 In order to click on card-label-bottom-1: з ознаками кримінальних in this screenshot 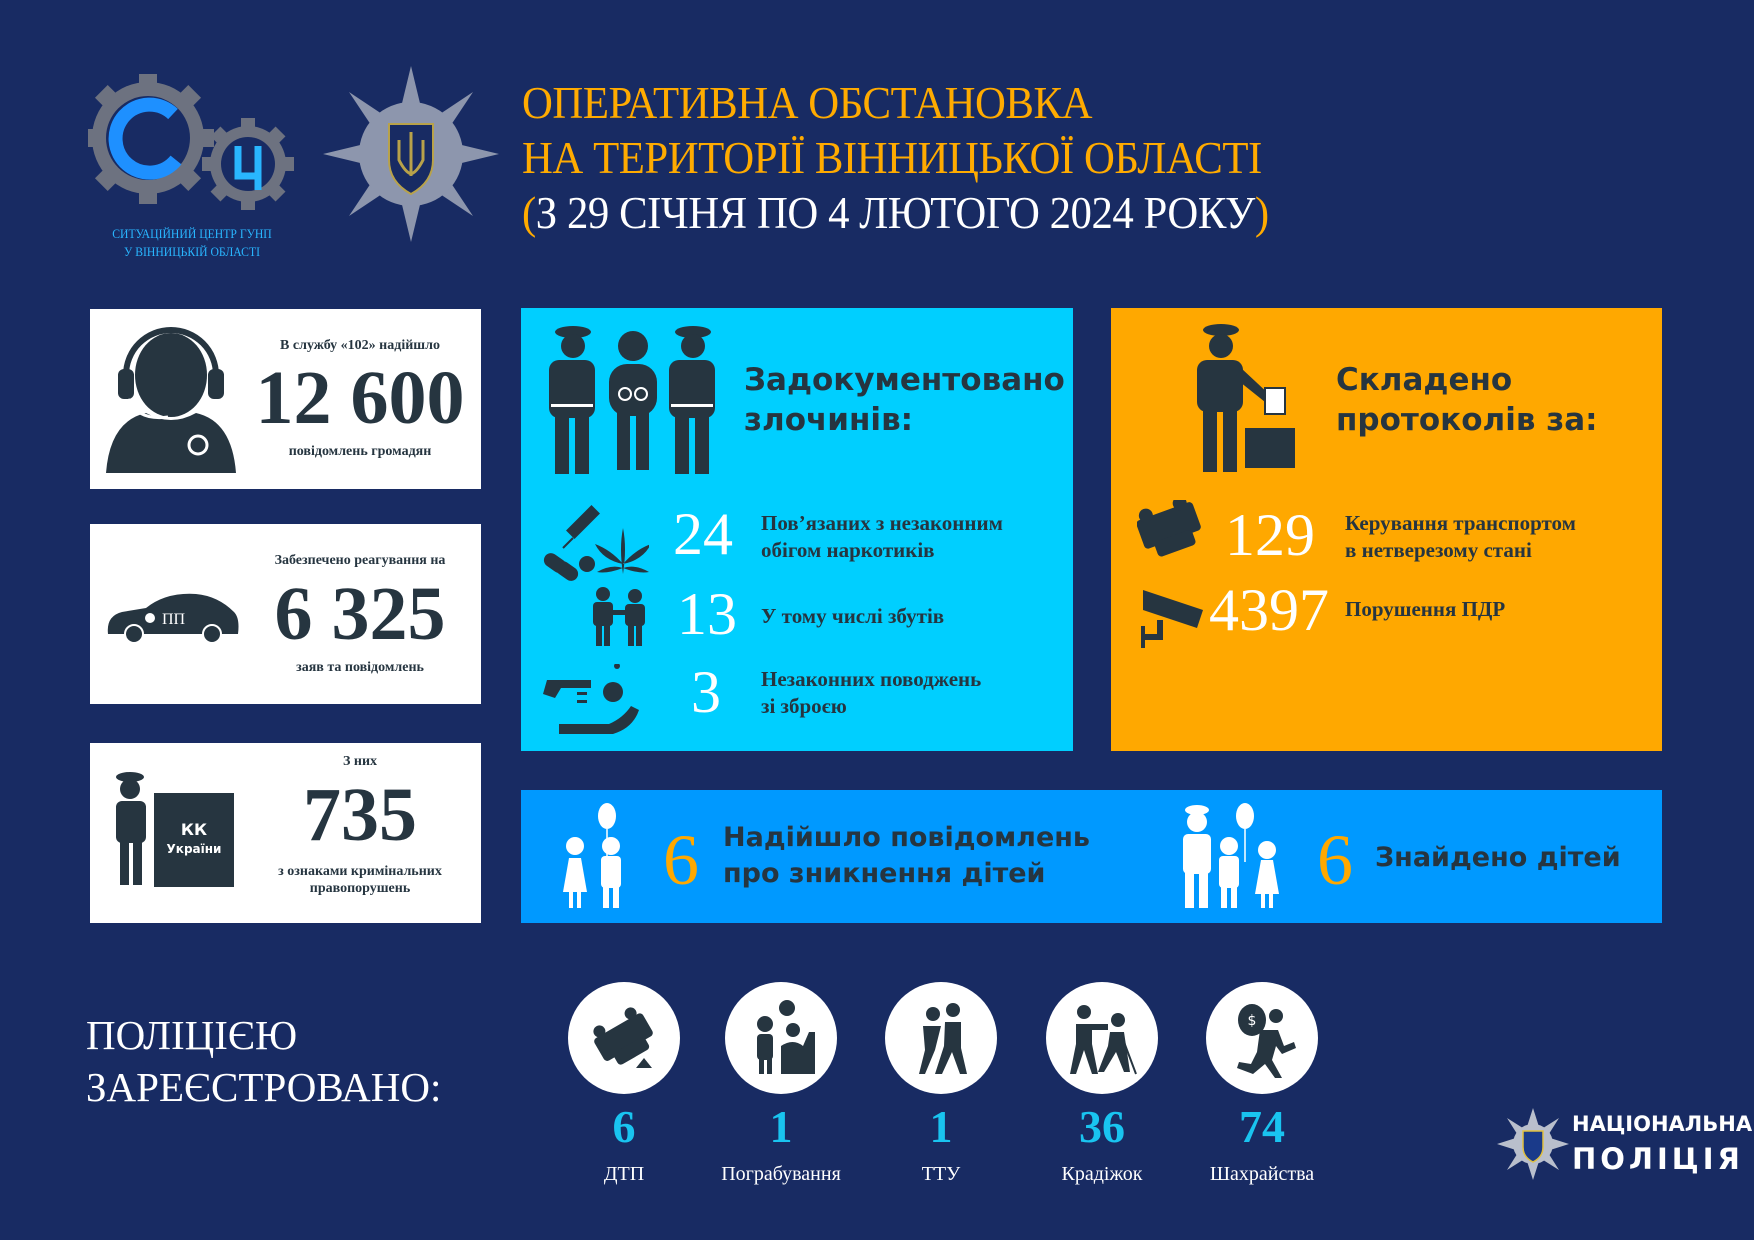, I will do `click(360, 871)`.